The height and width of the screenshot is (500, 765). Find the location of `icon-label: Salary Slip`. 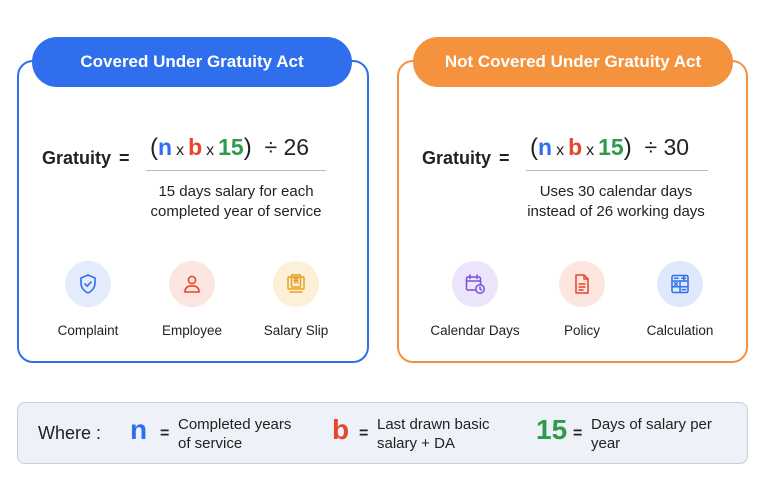

icon-label: Salary Slip is located at coordinates (296, 330).